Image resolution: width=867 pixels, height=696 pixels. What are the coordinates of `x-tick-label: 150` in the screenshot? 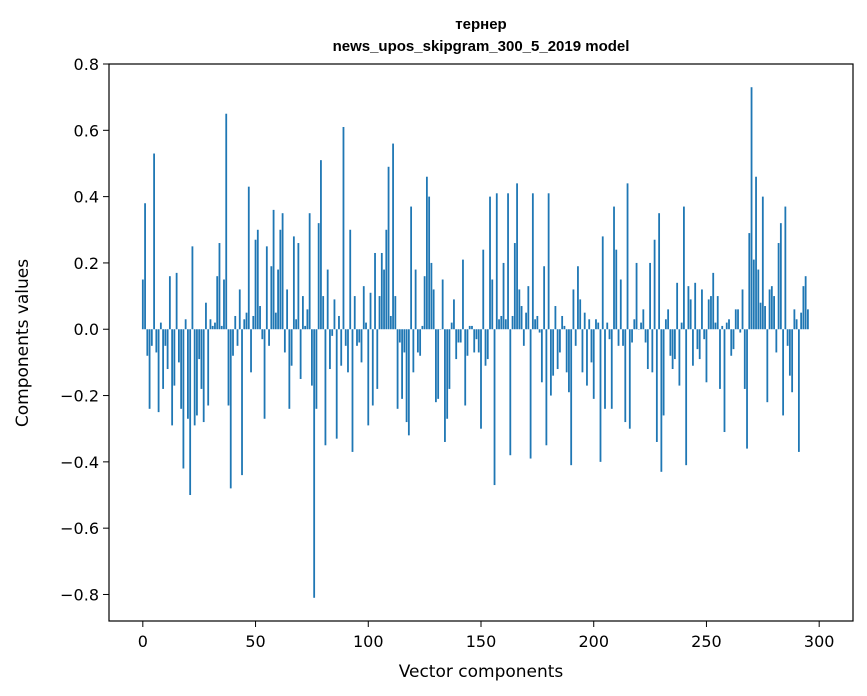 It's located at (481, 641).